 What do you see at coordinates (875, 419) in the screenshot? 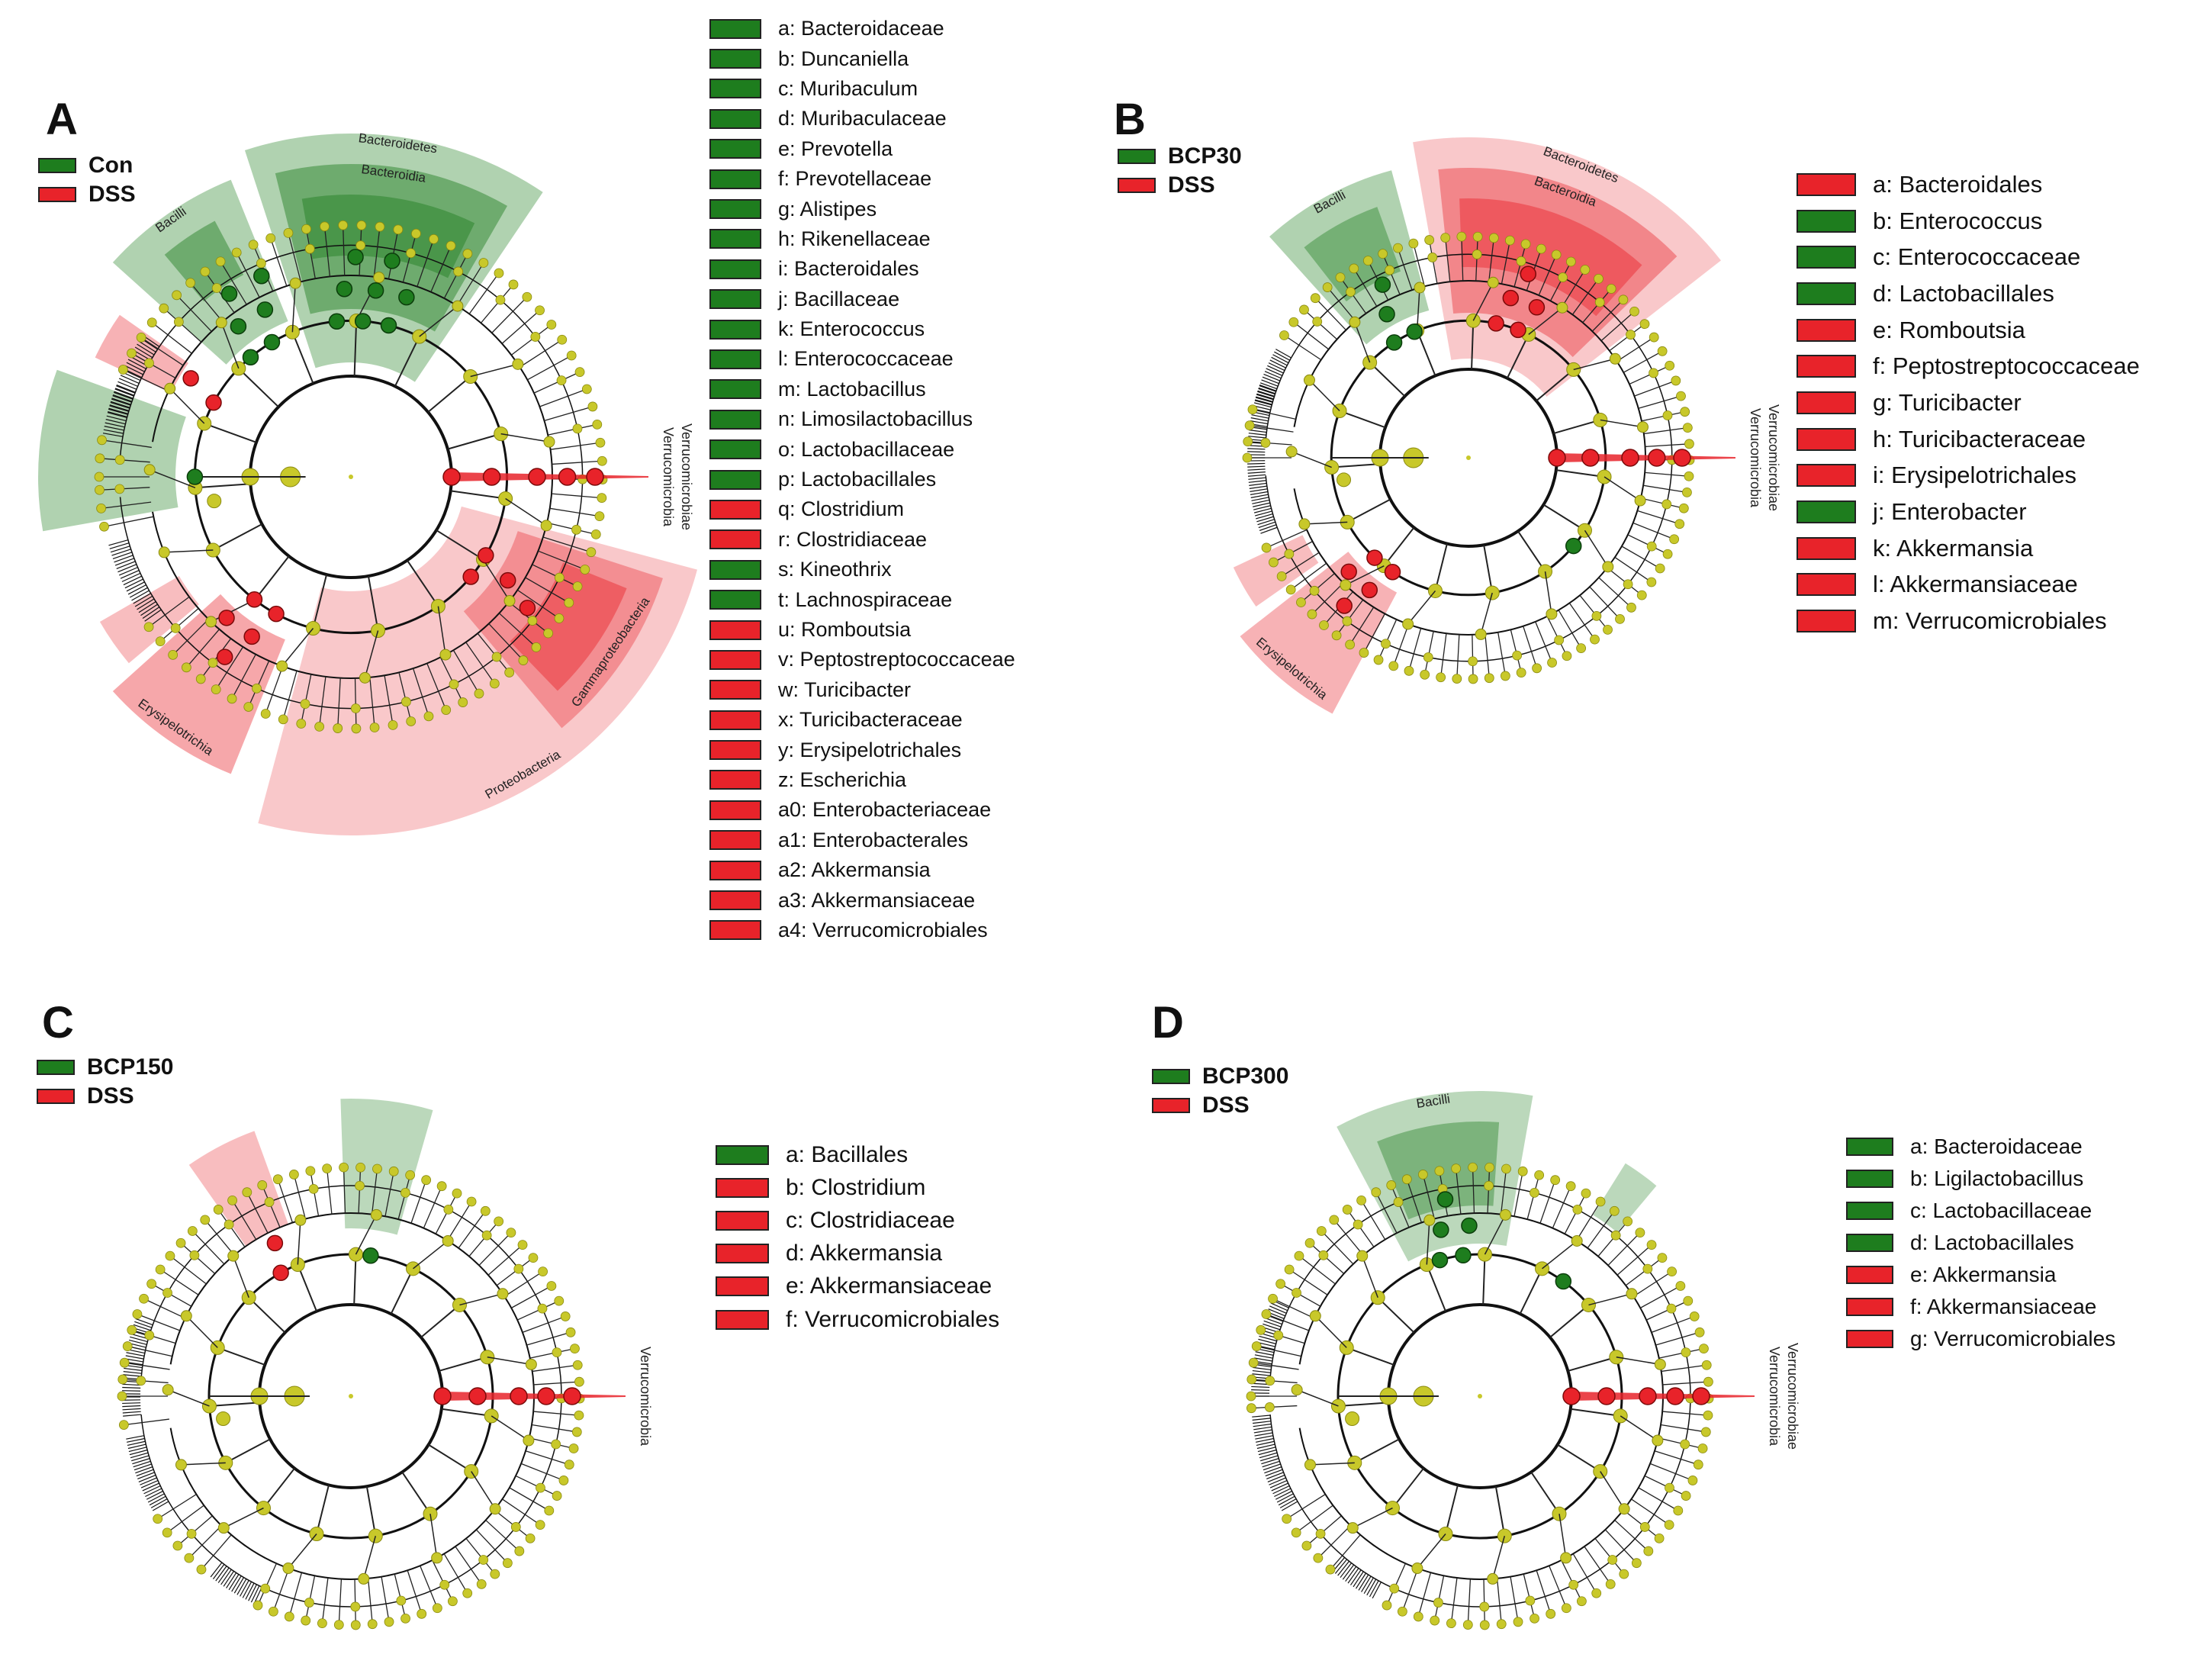
I see `taxon-label: n: Limosilactobacillus` at bounding box center [875, 419].